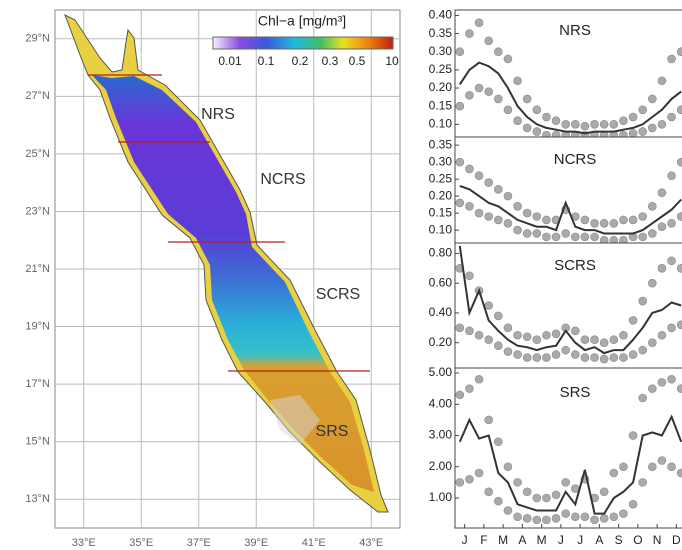 Image resolution: width=682 pixels, height=550 pixels. I want to click on y-tick-label: 4.00, so click(441, 403).